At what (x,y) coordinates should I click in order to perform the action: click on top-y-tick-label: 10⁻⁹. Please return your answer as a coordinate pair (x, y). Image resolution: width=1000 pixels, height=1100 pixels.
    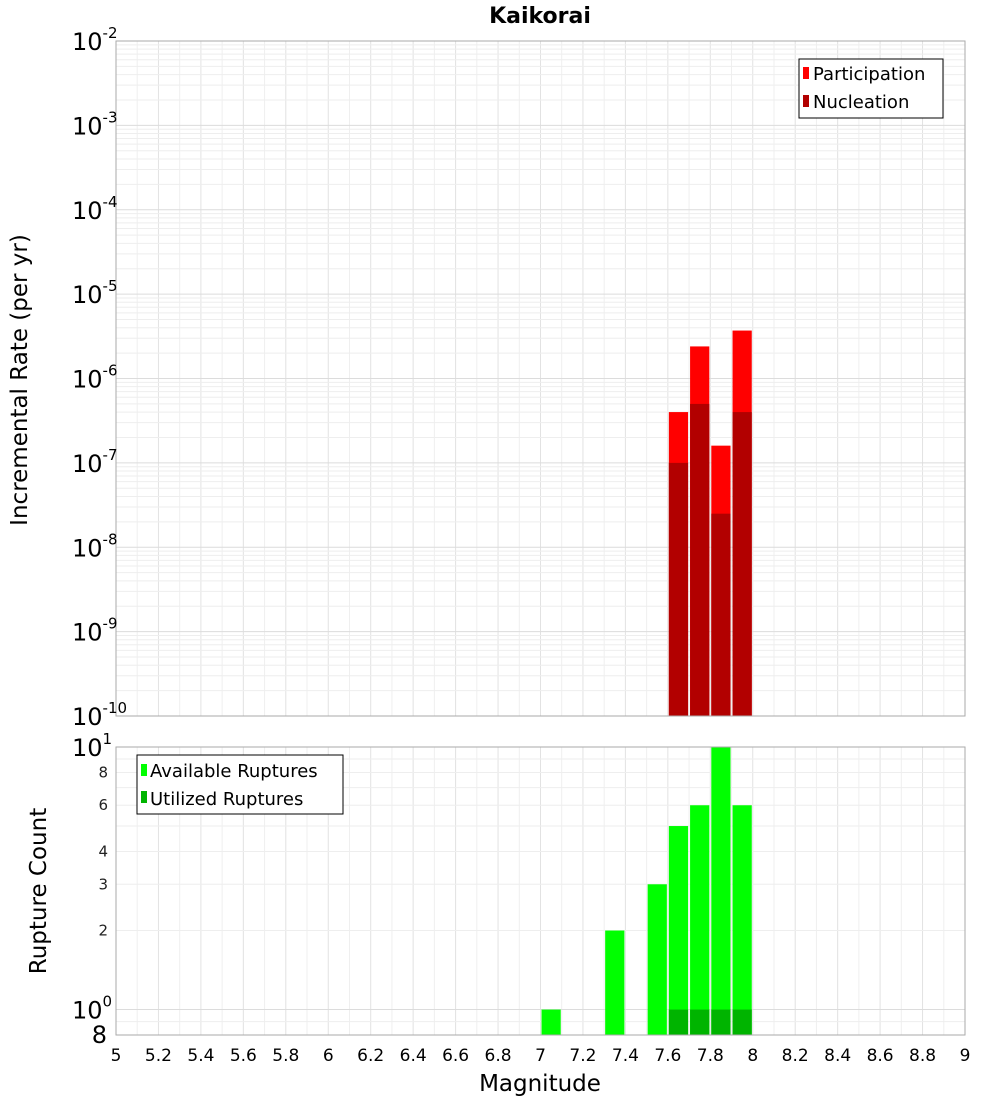
    Looking at the image, I should click on (95, 631).